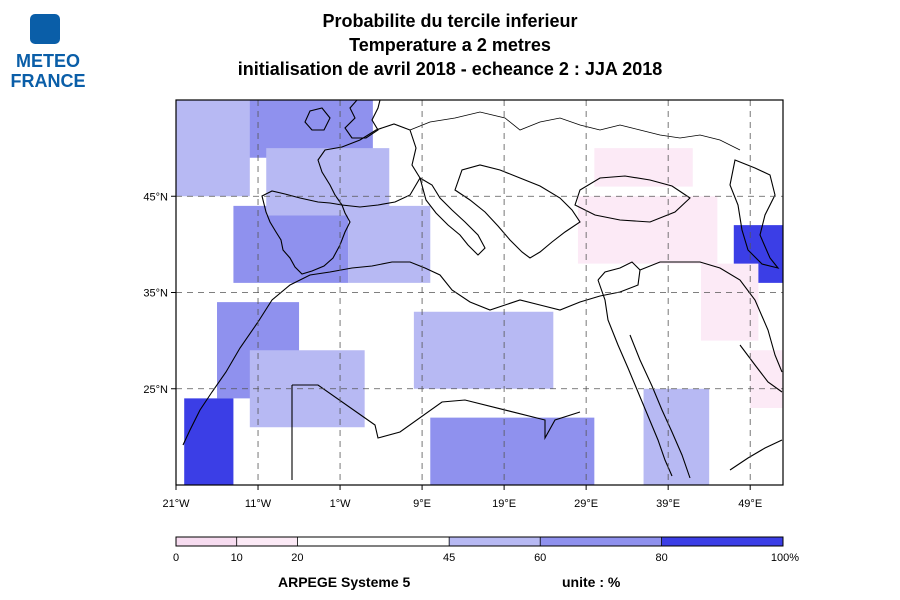 Image resolution: width=900 pixels, height=600 pixels. What do you see at coordinates (45, 29) in the screenshot?
I see `meteo-france-logo-icon` at bounding box center [45, 29].